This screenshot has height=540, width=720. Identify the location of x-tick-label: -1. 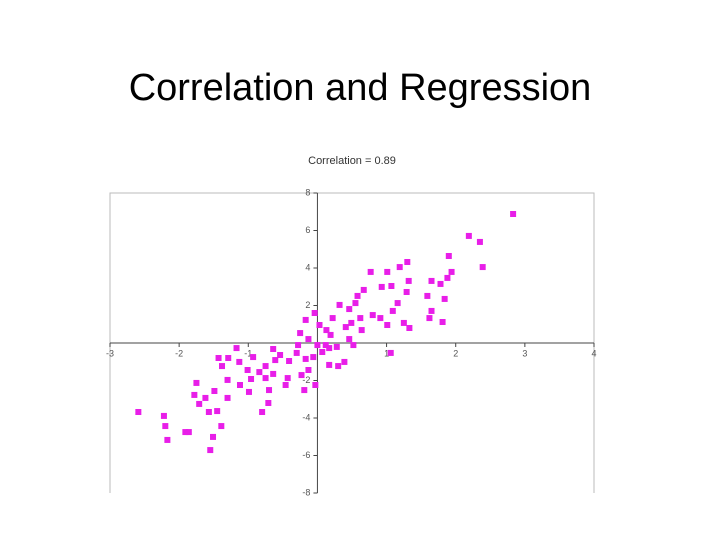
(248, 353).